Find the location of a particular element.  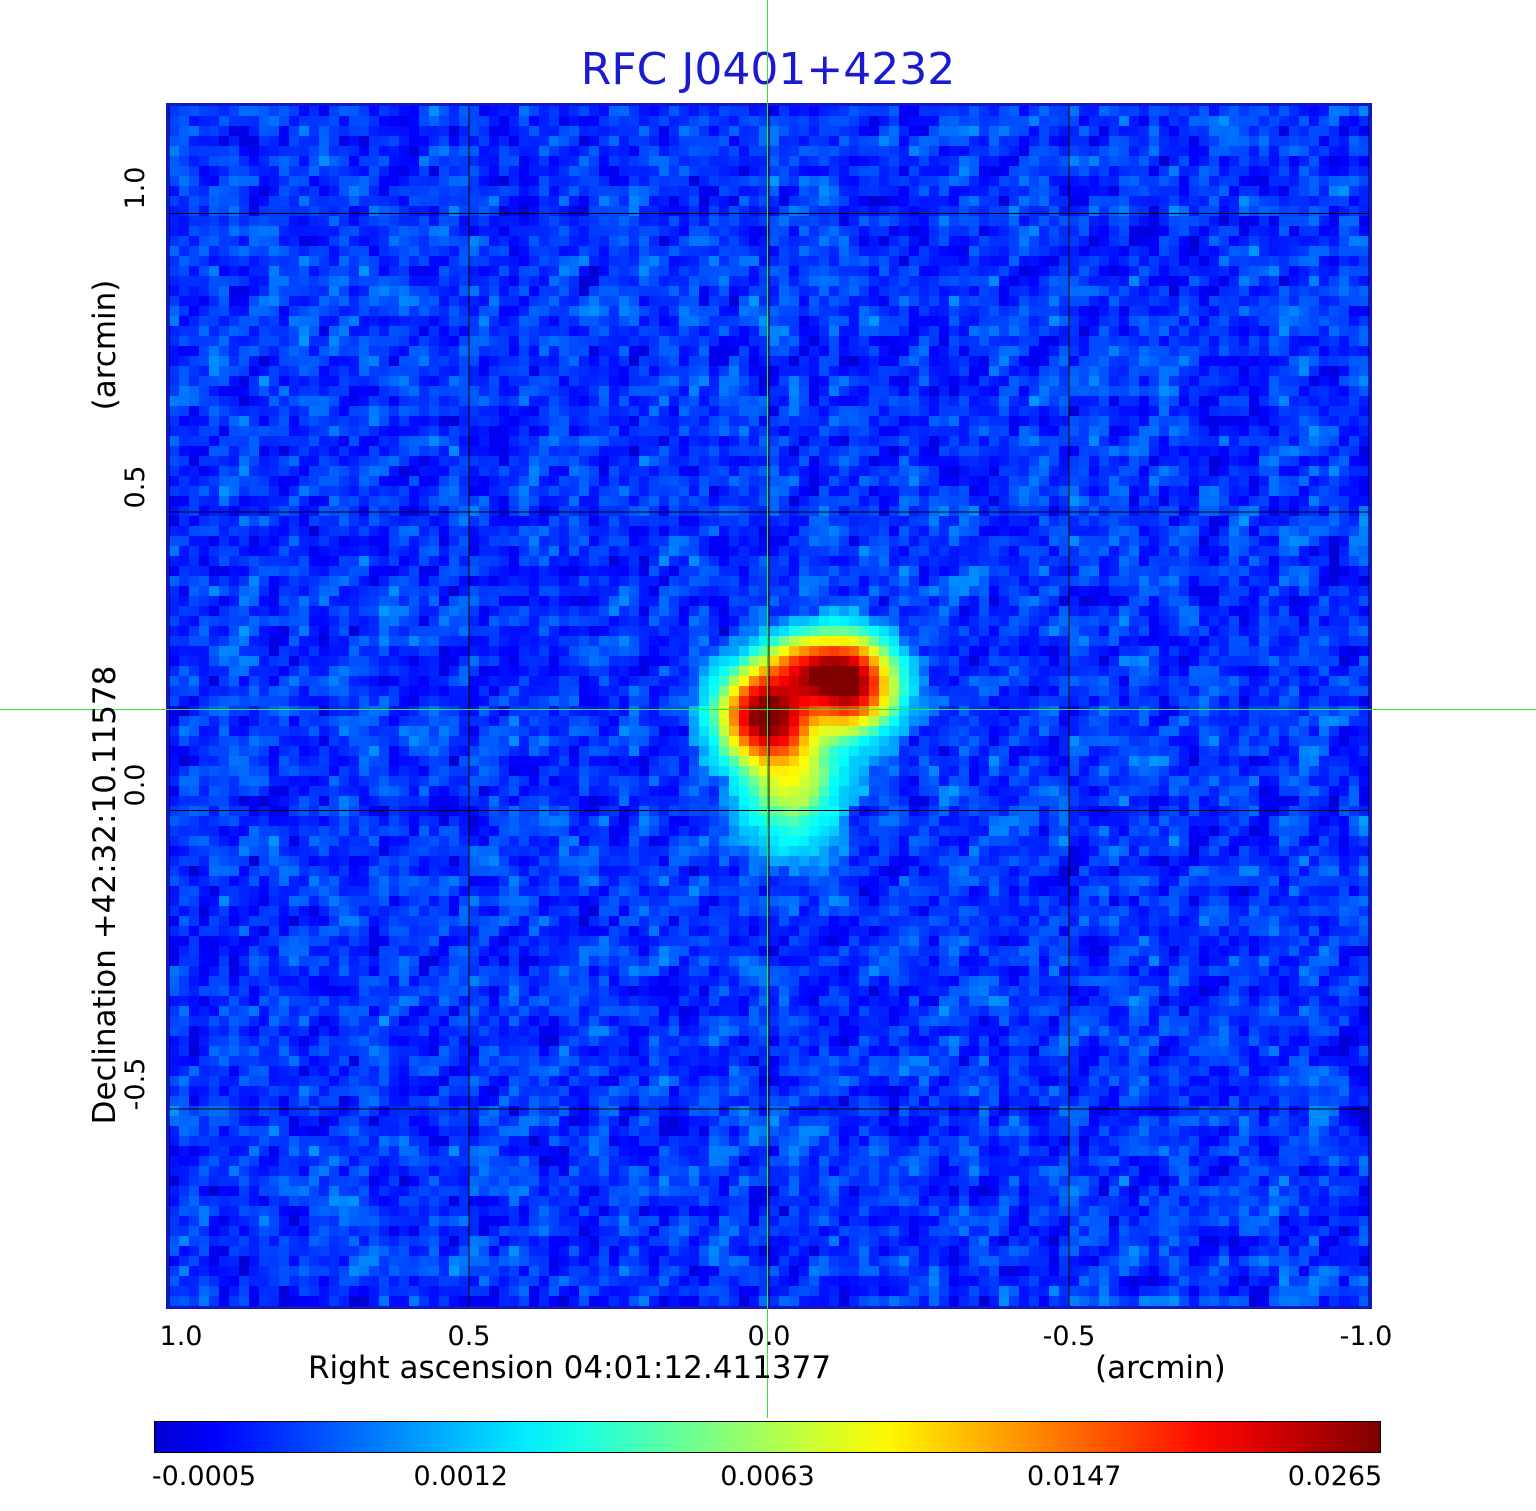

x-axis-unit: (arcmin) is located at coordinates (1160, 1368).